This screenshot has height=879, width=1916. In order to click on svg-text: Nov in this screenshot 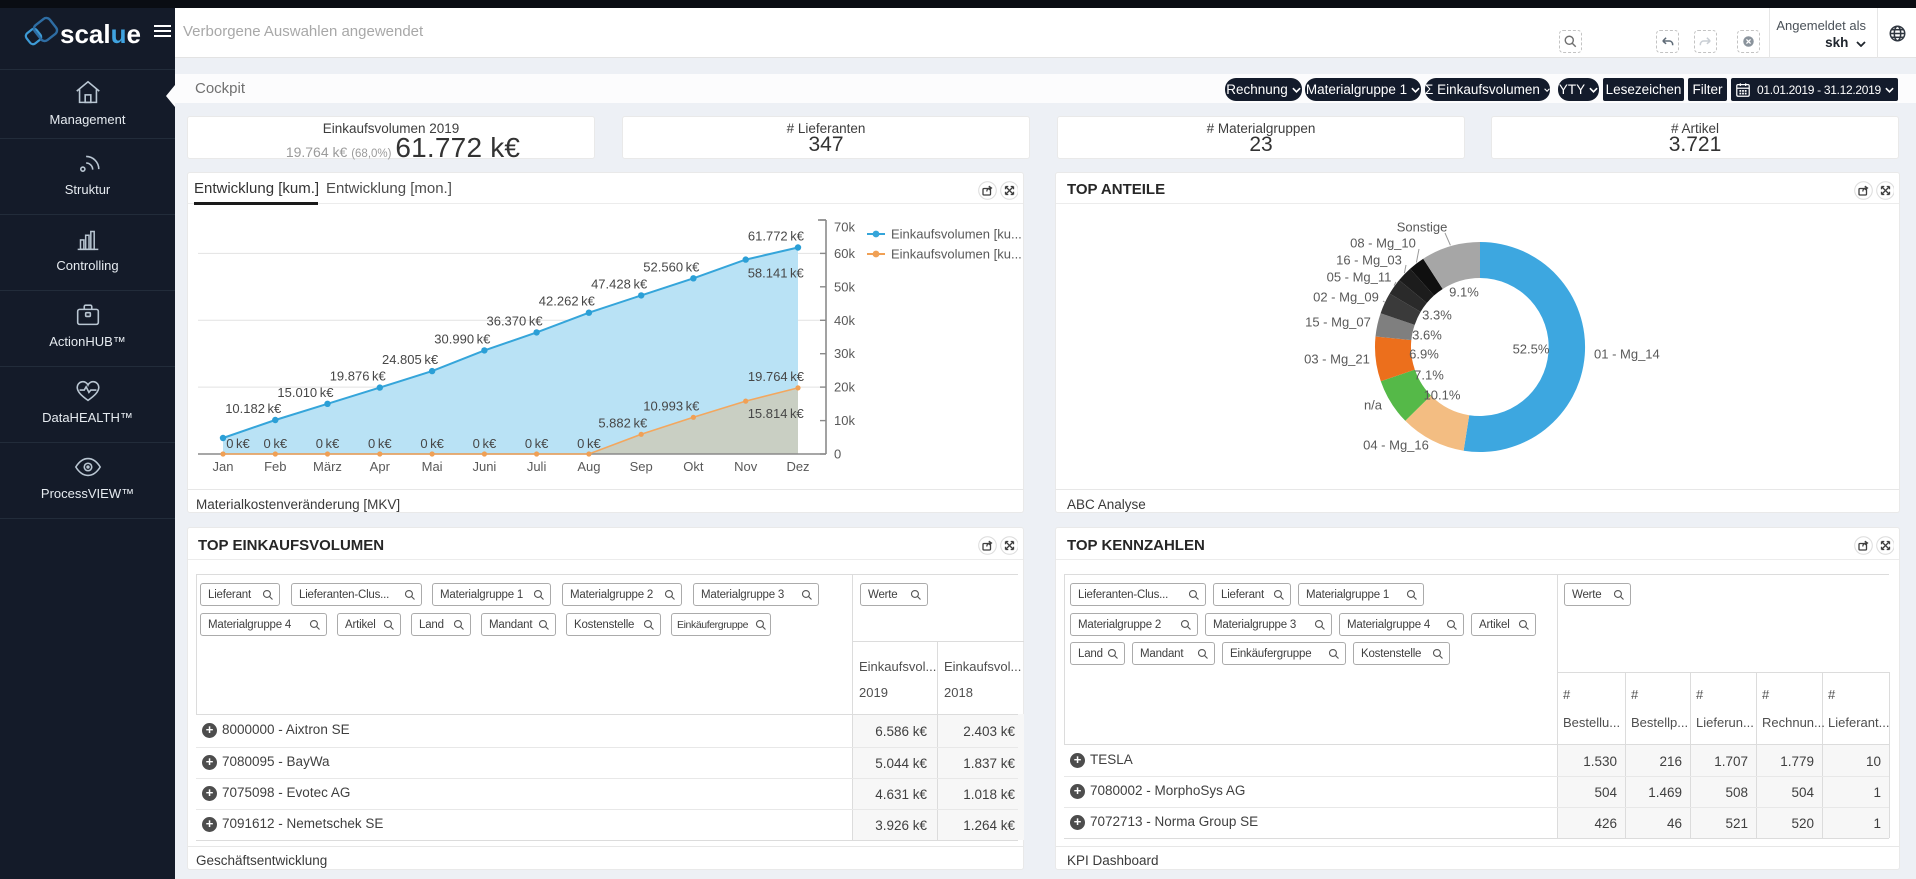, I will do `click(746, 466)`.